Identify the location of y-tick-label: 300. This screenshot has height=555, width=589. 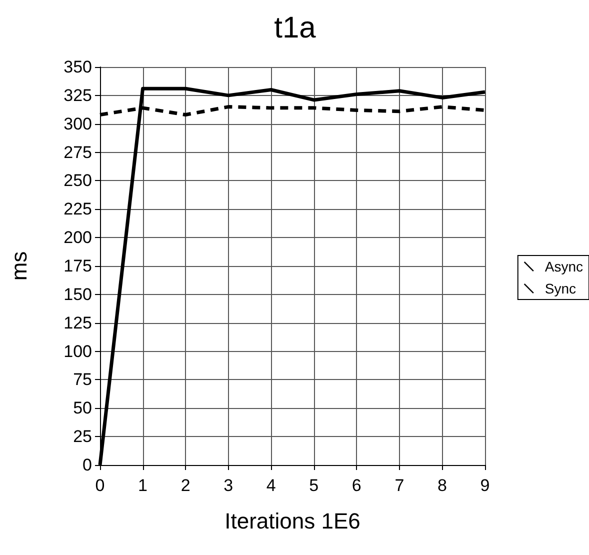
(78, 124).